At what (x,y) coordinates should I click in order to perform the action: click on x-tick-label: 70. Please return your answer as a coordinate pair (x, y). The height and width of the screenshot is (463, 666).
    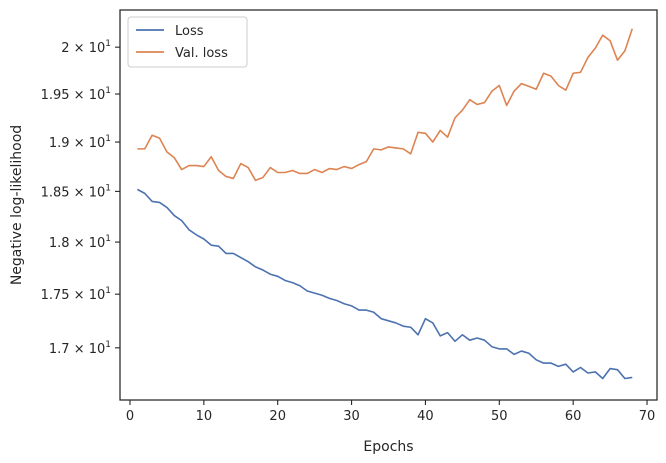
    Looking at the image, I should click on (647, 416).